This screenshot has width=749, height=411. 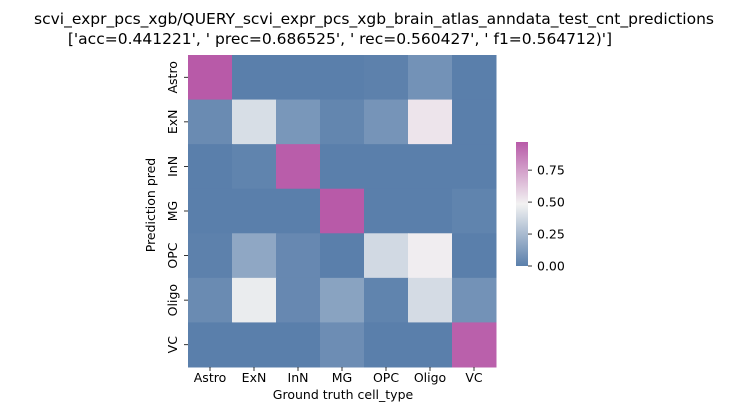 I want to click on colorbar-tick-label: 0.50, so click(x=551, y=202).